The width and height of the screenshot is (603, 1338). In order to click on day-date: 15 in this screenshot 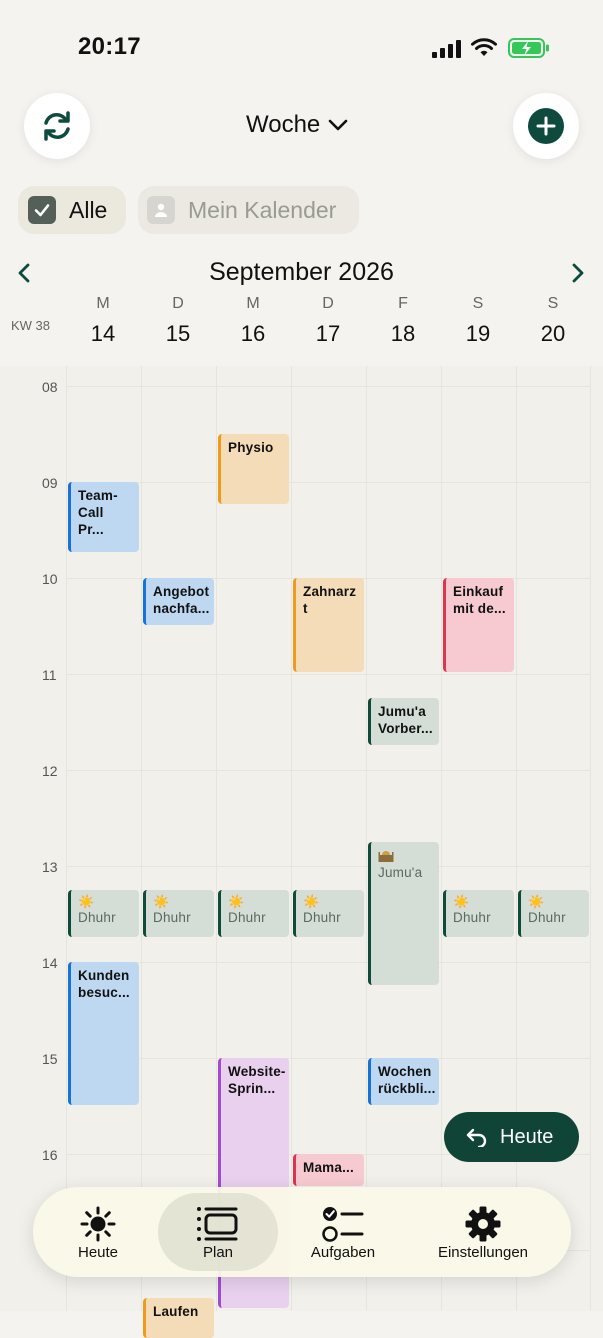, I will do `click(178, 333)`.